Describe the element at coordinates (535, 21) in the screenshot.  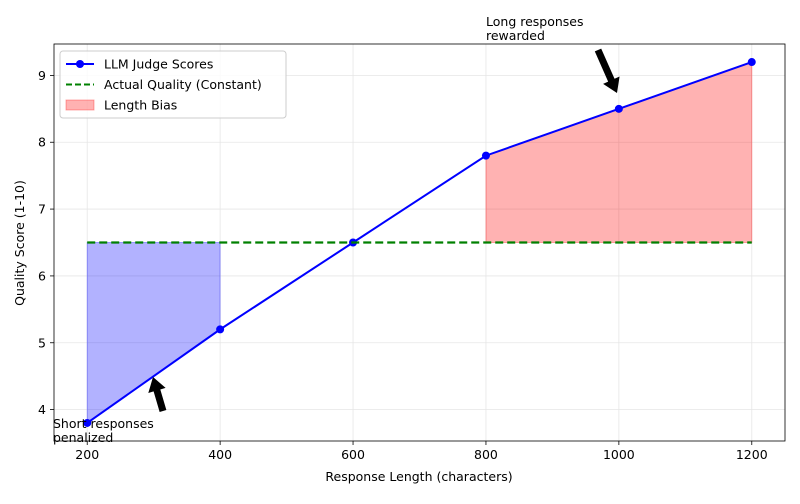
I see `annotation-text: Long responses` at that location.